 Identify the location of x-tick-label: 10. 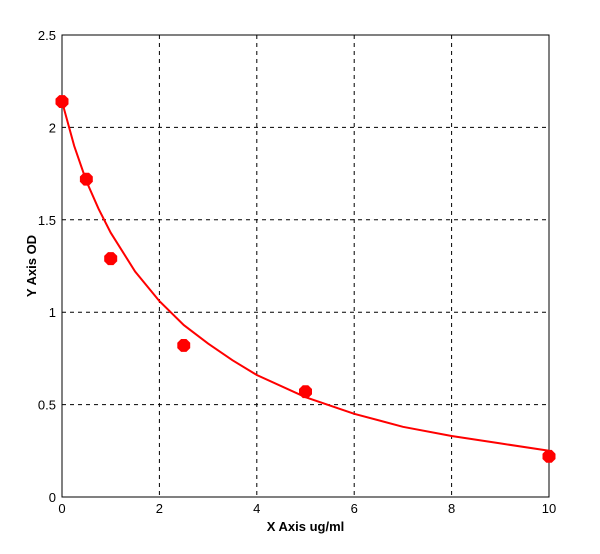
(549, 508).